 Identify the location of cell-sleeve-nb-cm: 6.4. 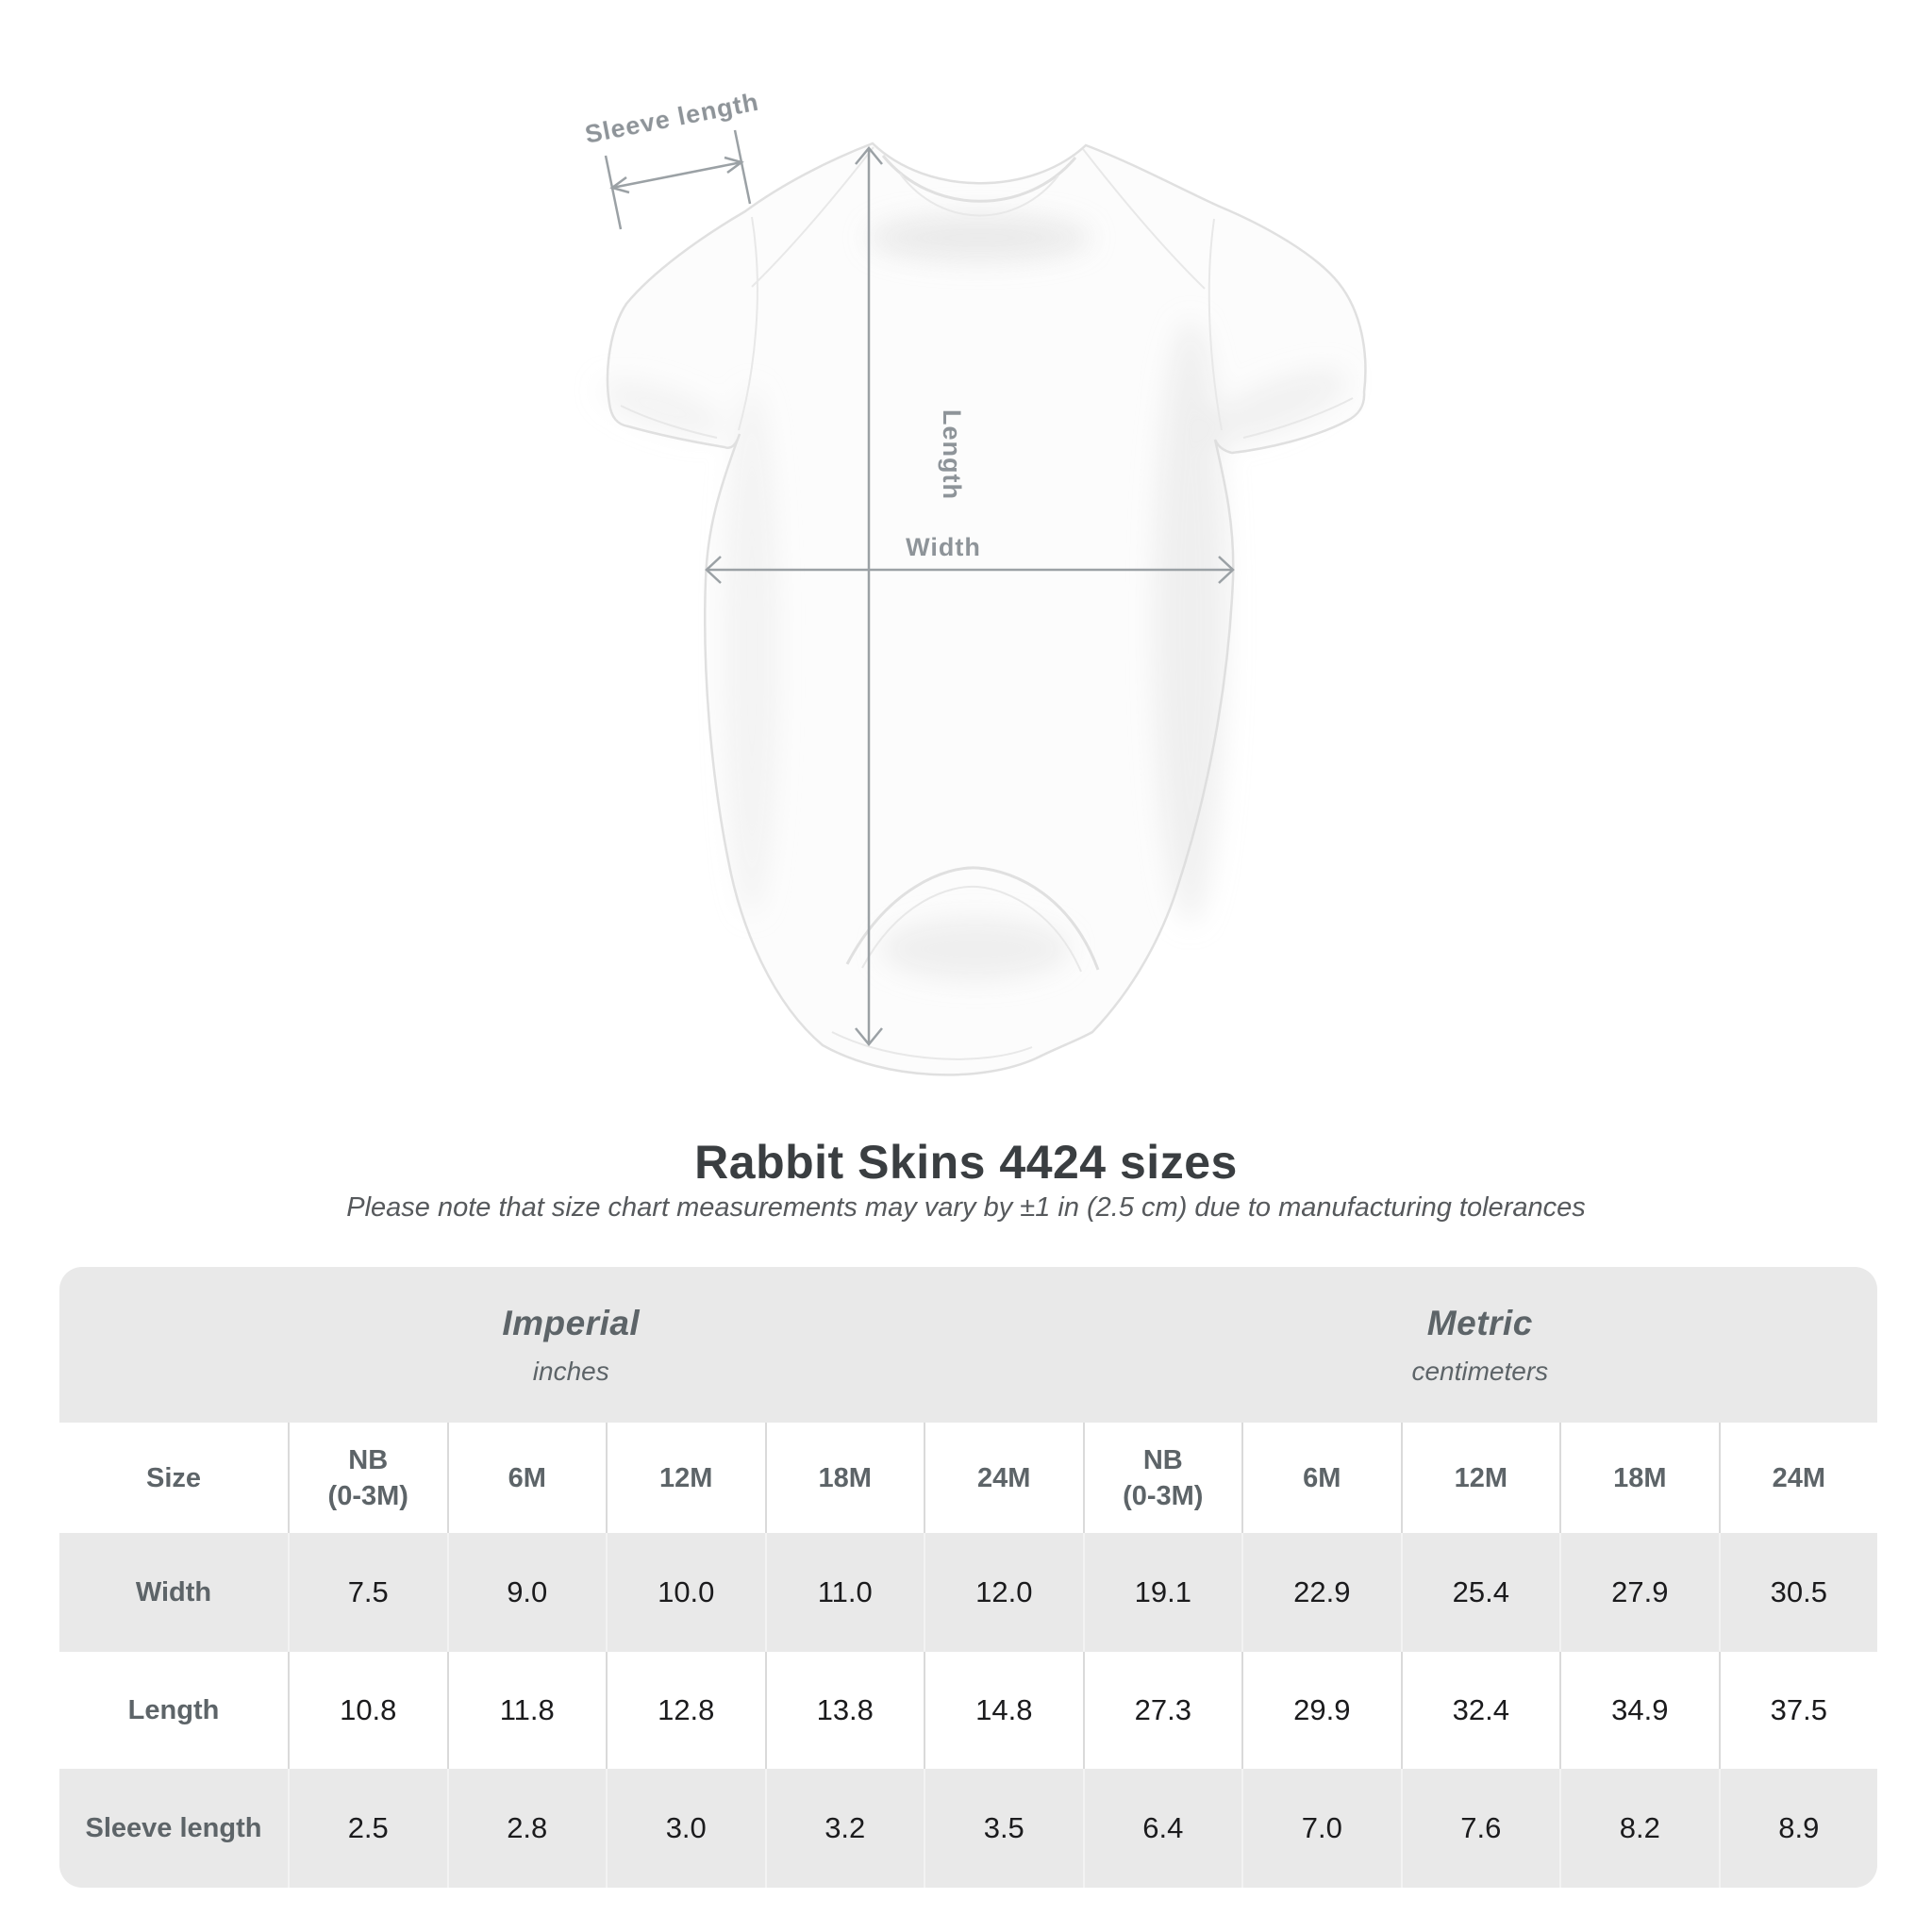
(1162, 1829).